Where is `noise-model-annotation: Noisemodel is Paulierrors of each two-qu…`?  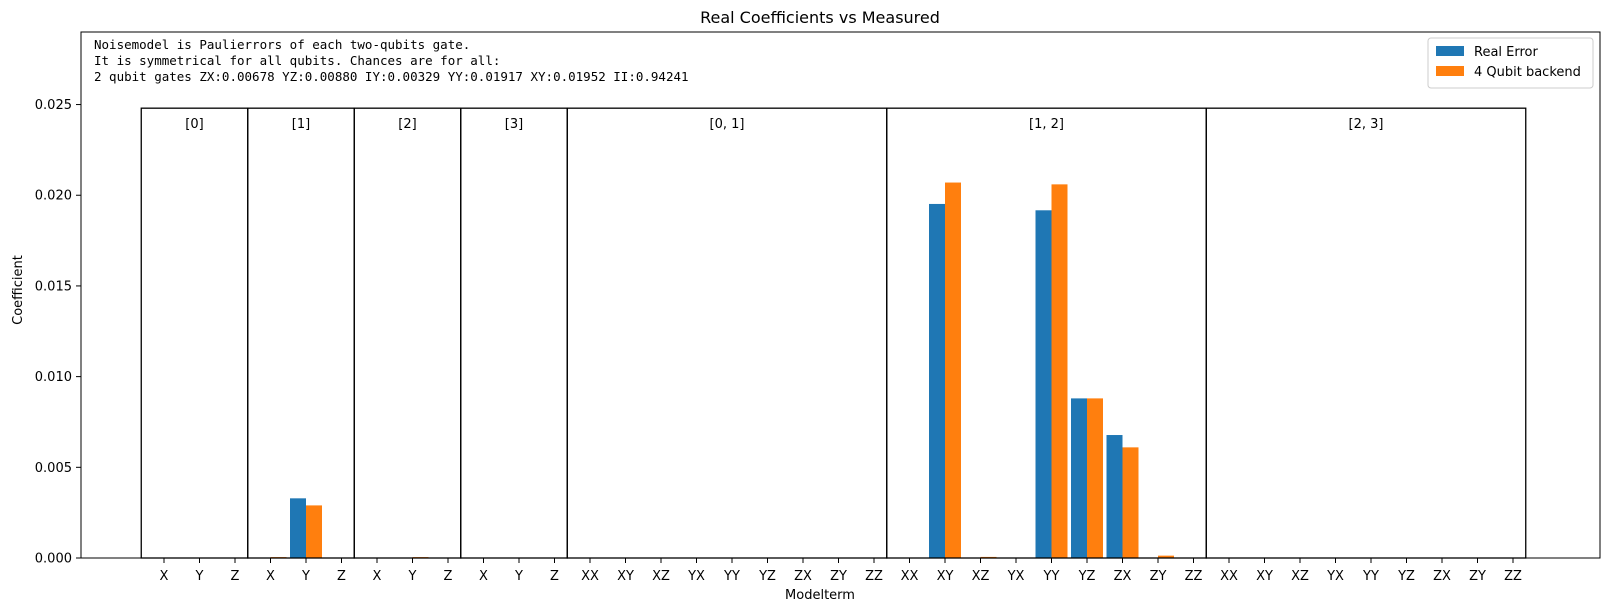 noise-model-annotation: Noisemodel is Paulierrors of each two-qu… is located at coordinates (391, 60).